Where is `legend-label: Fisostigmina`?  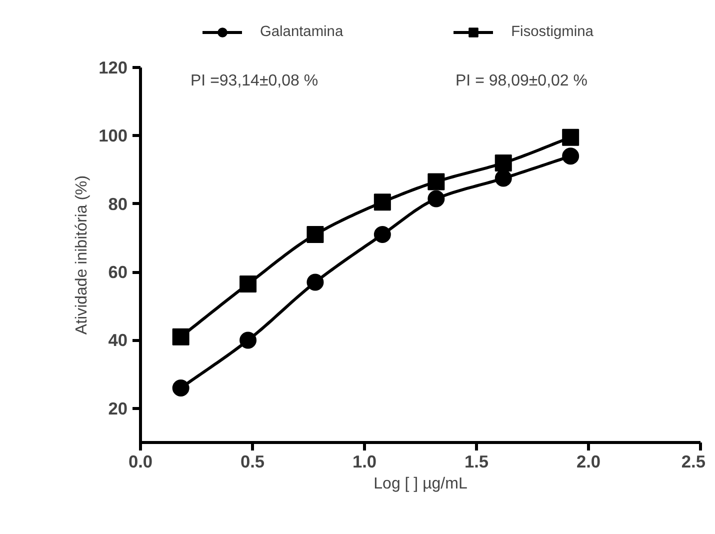 legend-label: Fisostigmina is located at coordinates (552, 32).